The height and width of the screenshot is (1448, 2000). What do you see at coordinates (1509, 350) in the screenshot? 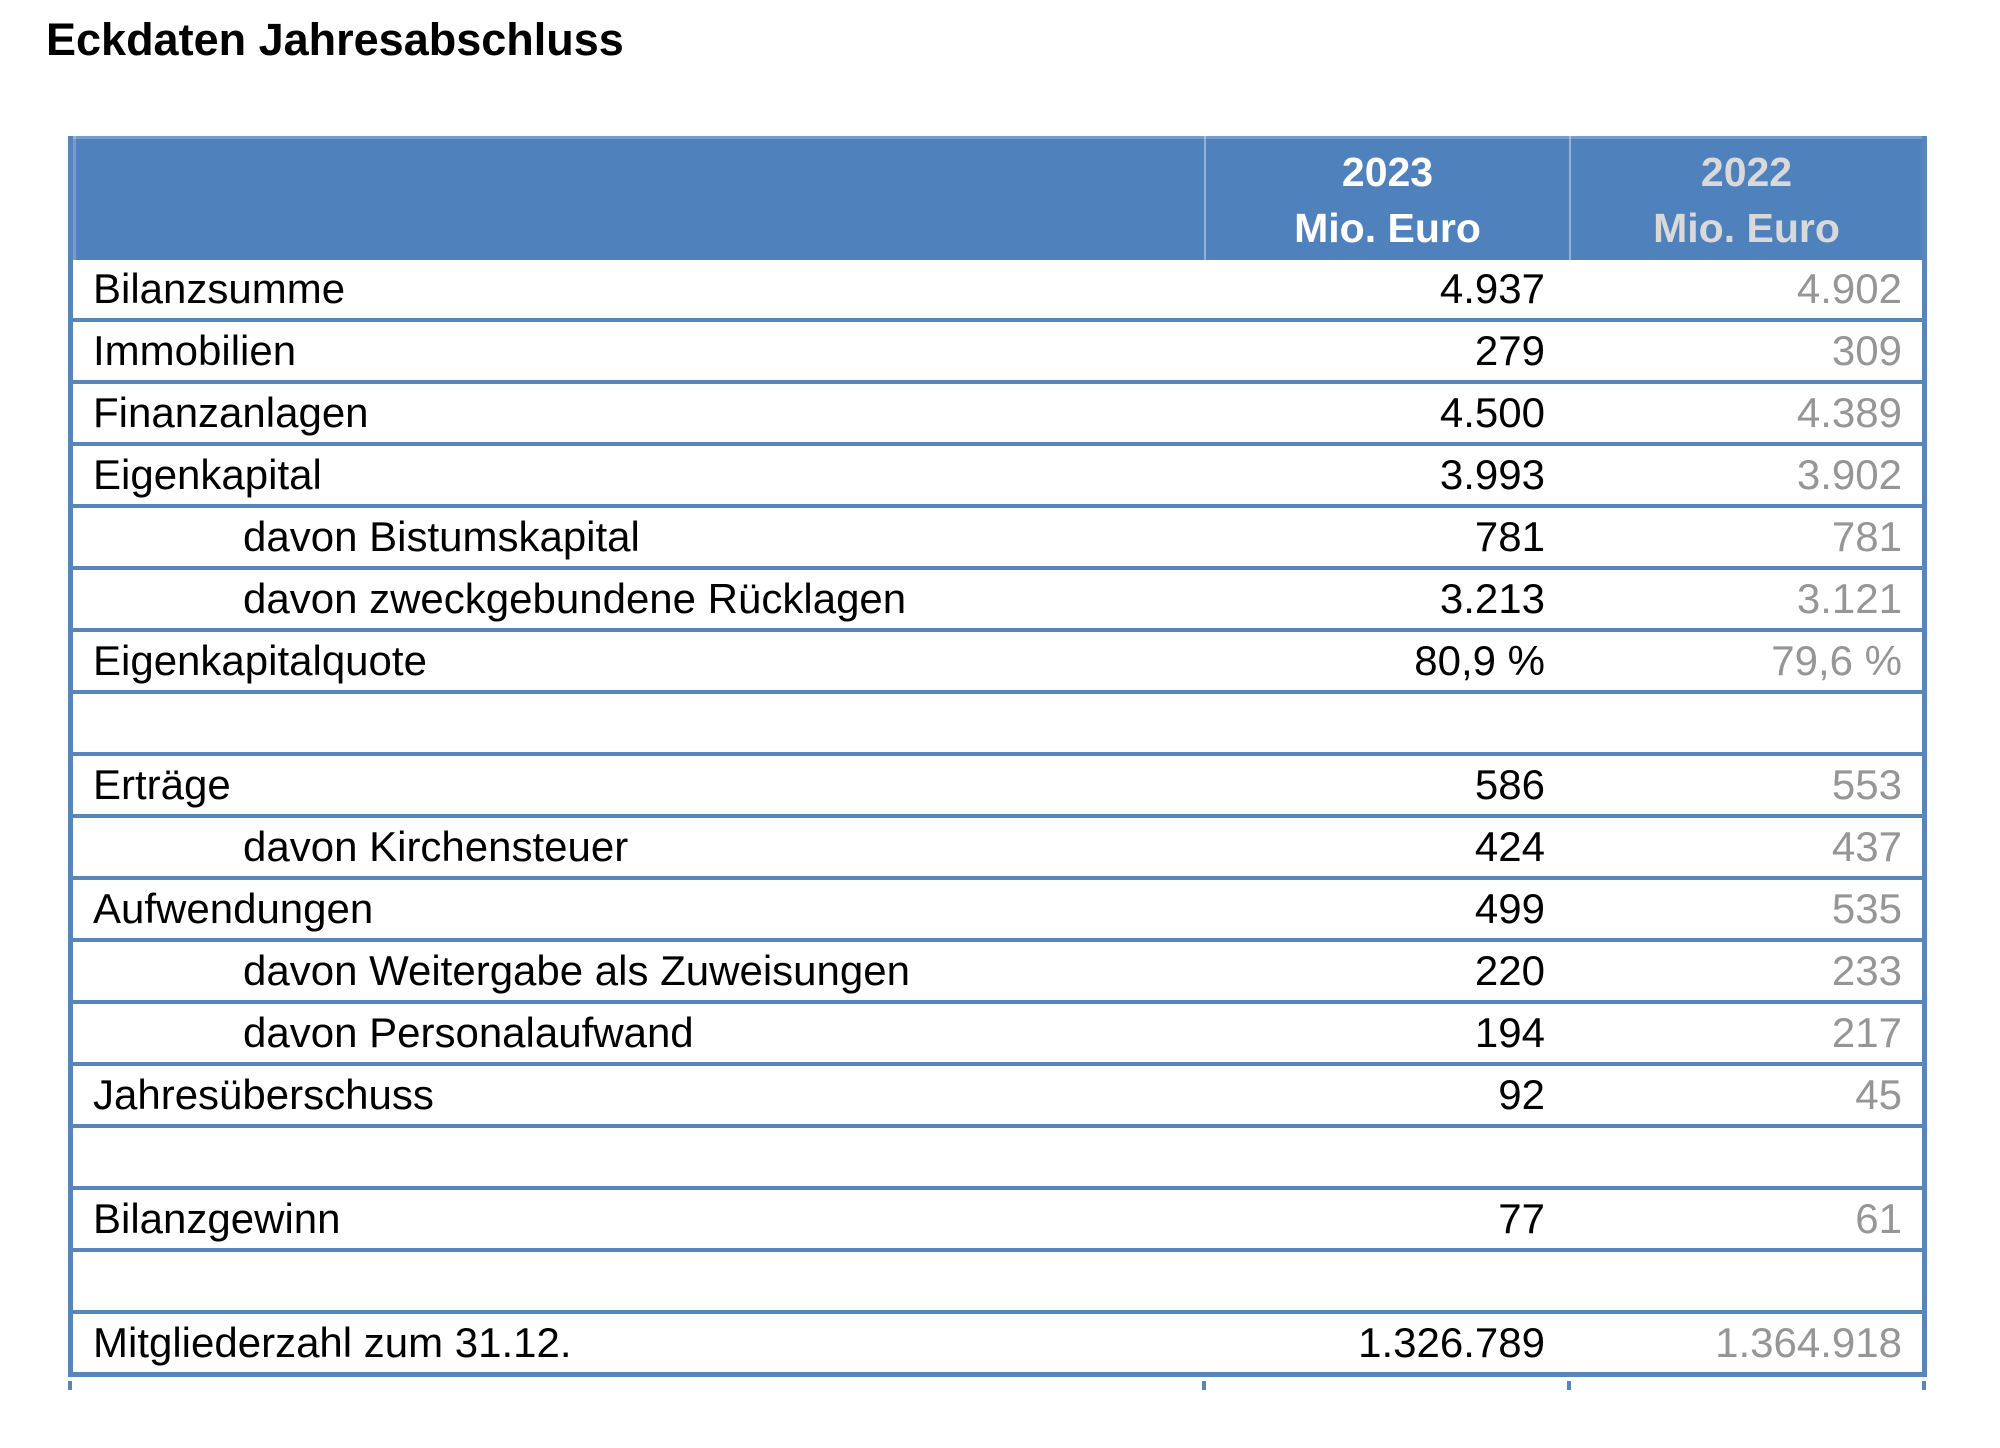
I see `value-2023: 279` at bounding box center [1509, 350].